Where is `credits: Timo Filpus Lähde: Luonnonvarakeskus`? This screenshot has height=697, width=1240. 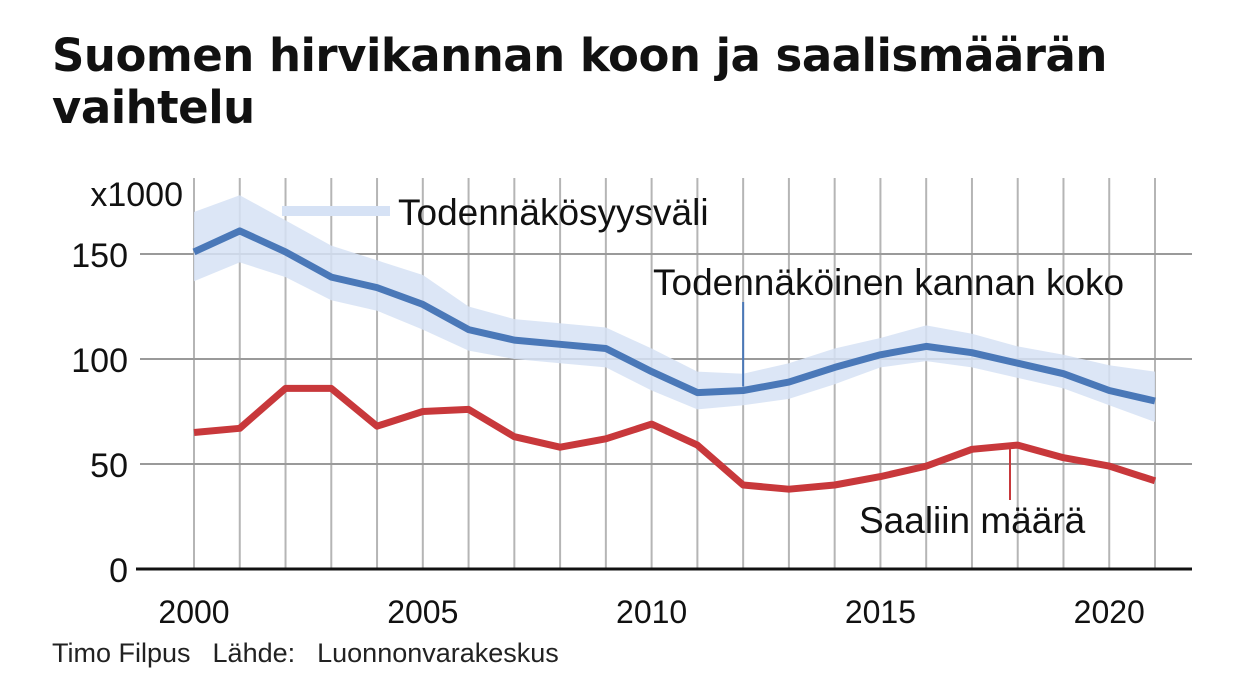
credits: Timo Filpus Lähde: Luonnonvarakeskus is located at coordinates (316, 653).